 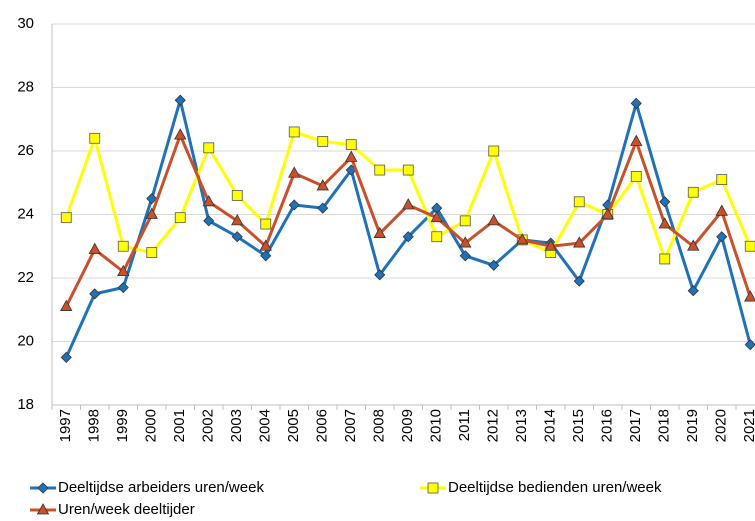 I want to click on legend-item: Deeltijdse bedienden uren/week, so click(x=541, y=487).